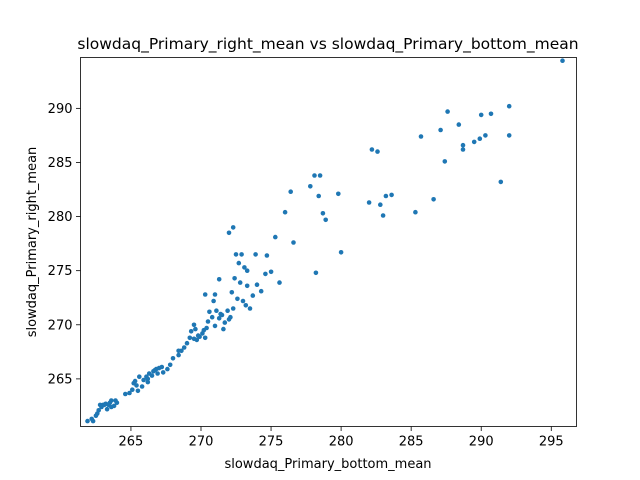 The width and height of the screenshot is (640, 480). I want to click on y-tick-label: 265, so click(60, 379).